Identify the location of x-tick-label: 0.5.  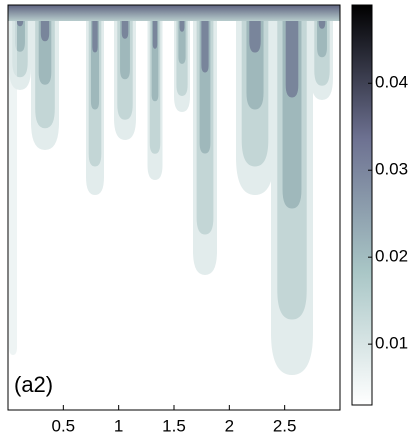
(64, 425).